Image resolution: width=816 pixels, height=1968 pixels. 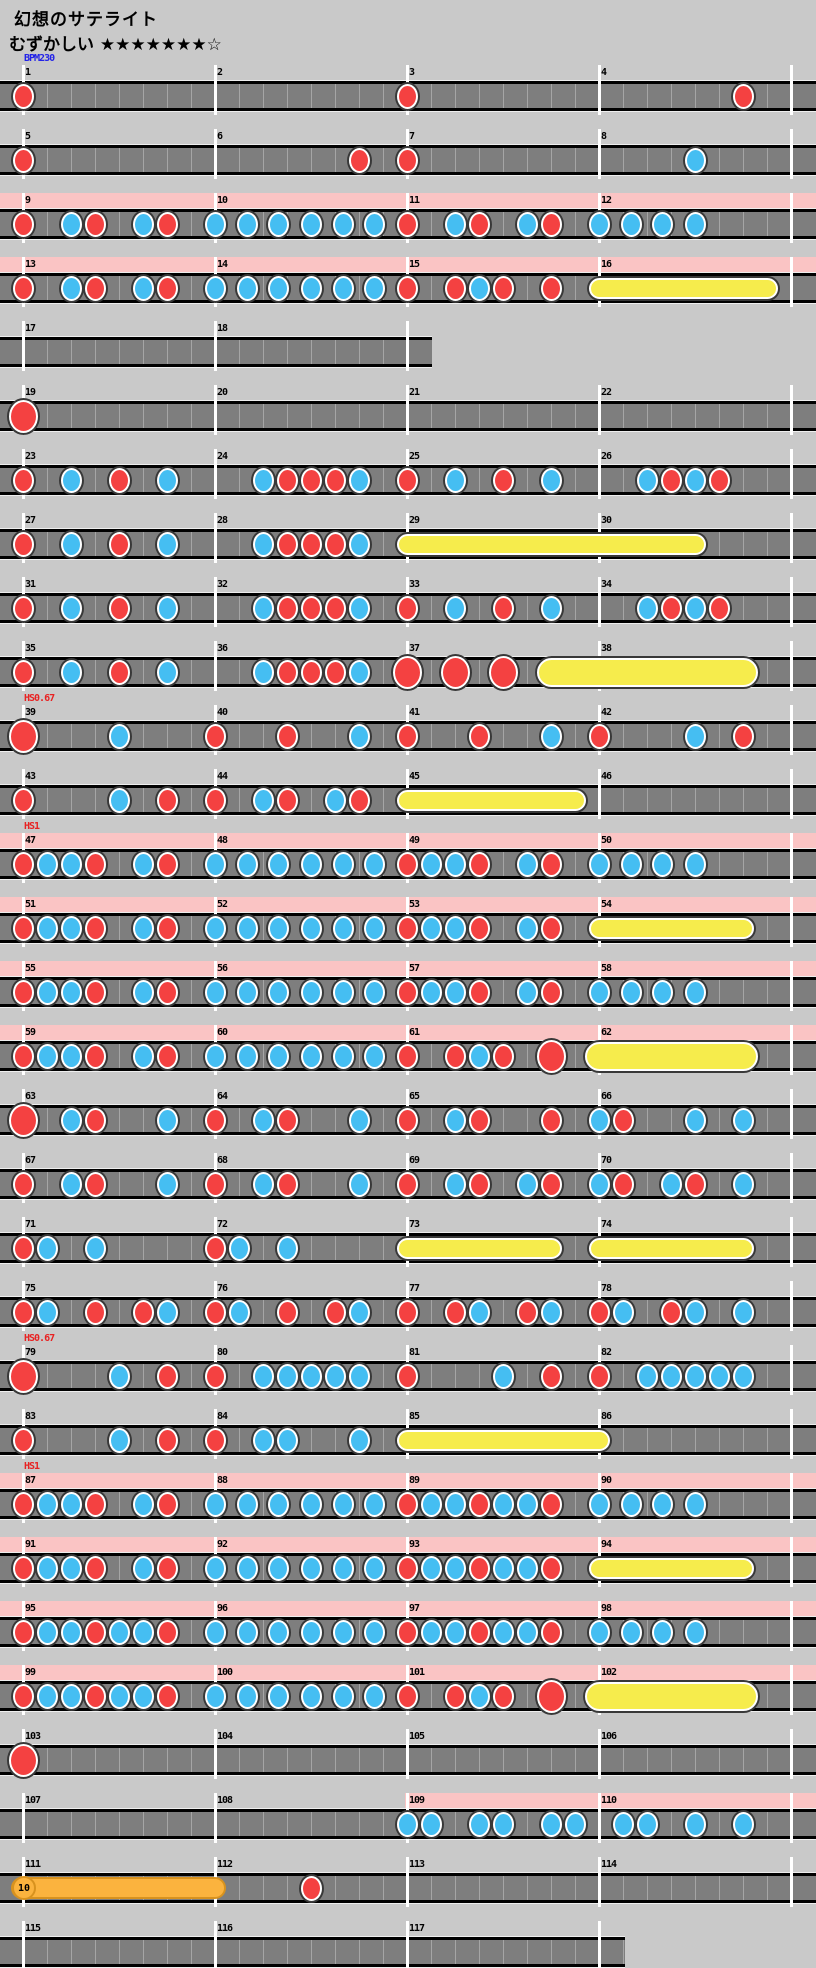 What do you see at coordinates (23, 1120) in the screenshot?
I see `big-don-note` at bounding box center [23, 1120].